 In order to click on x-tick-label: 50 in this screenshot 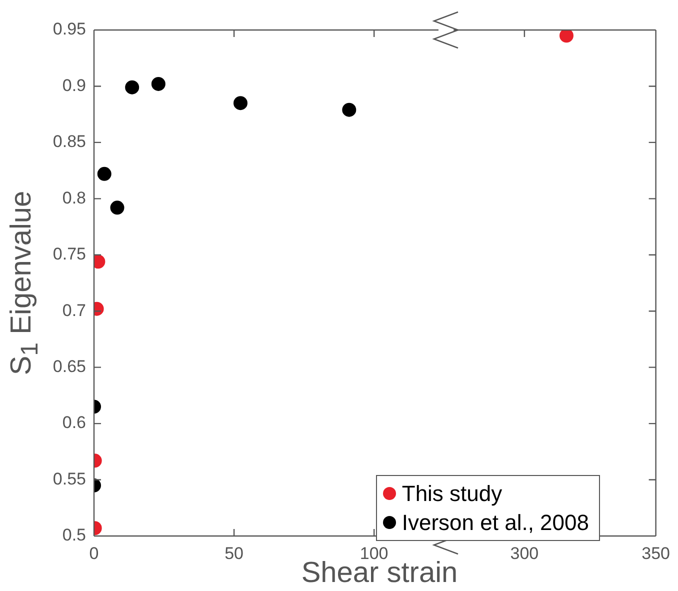, I will do `click(234, 553)`.